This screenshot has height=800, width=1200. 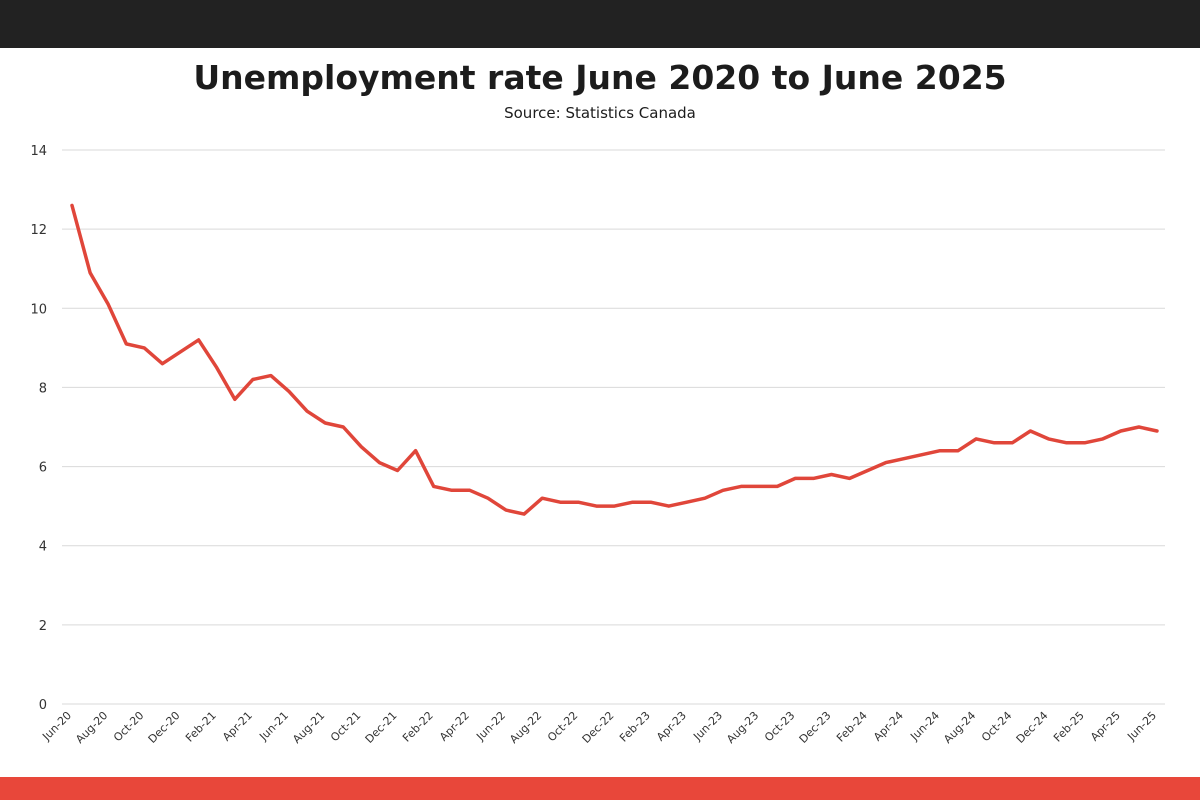 What do you see at coordinates (38, 309) in the screenshot?
I see `y-tick-label: 10` at bounding box center [38, 309].